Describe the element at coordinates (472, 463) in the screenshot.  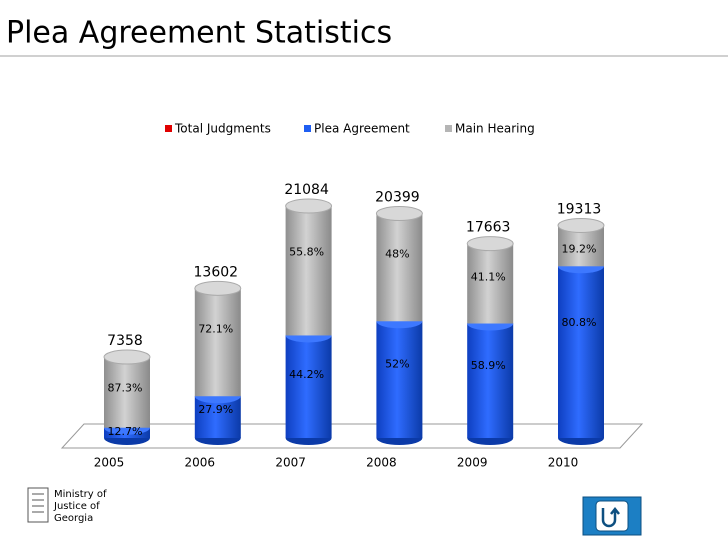
I see `x-tick-label: 2009` at that location.